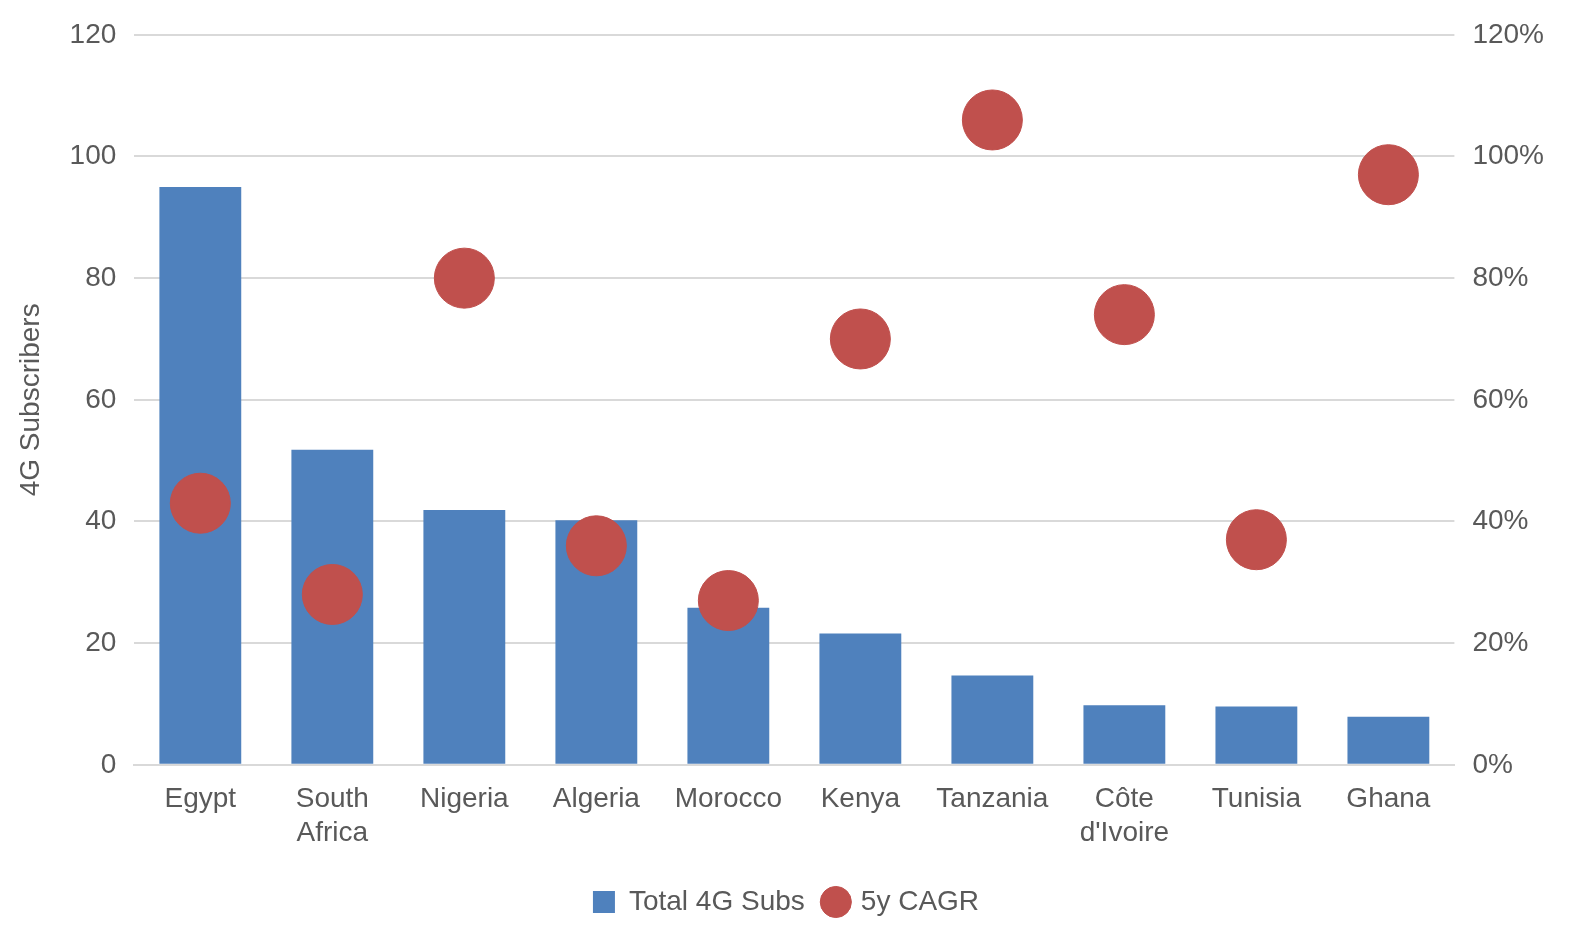 This screenshot has height=926, width=1586. I want to click on y-tick-label: 80, so click(101, 276).